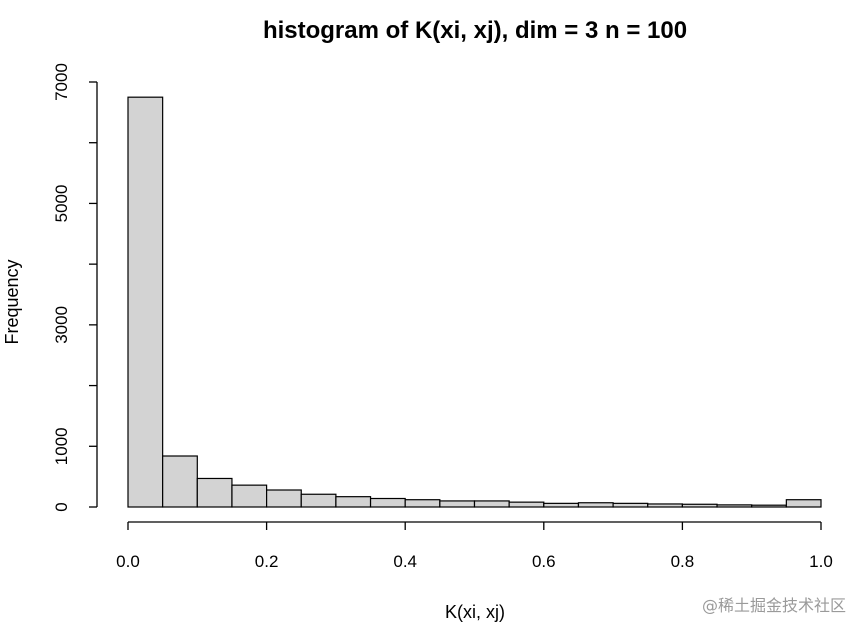 The image size is (864, 635). What do you see at coordinates (61, 506) in the screenshot?
I see `y-tick-label-0: 0` at bounding box center [61, 506].